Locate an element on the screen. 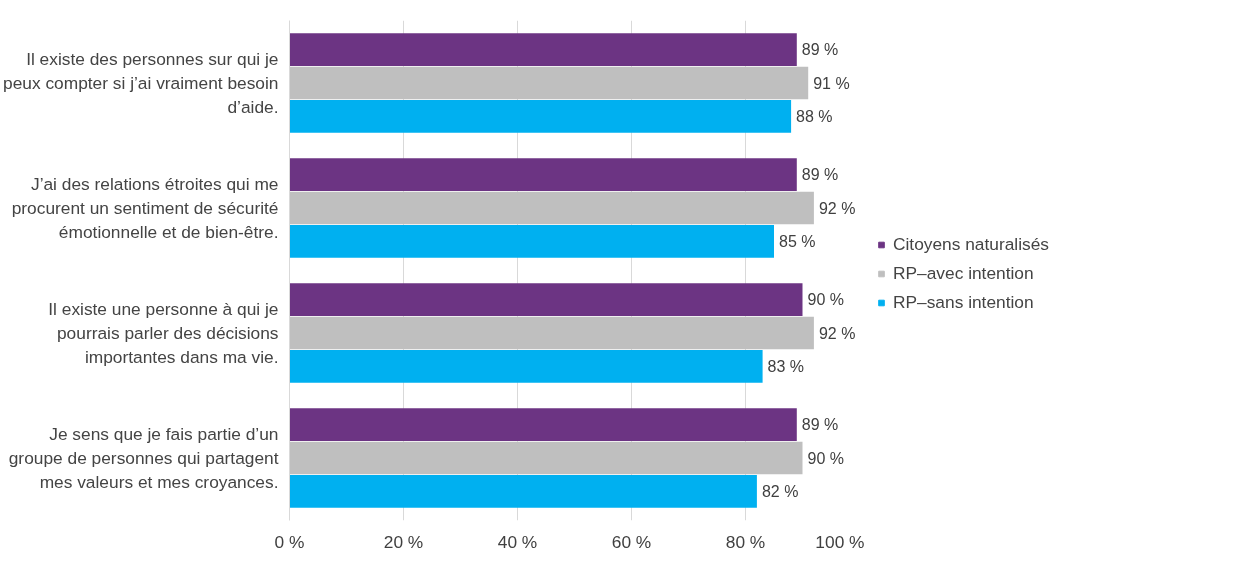 The image size is (1252, 581). data-label: 88 % is located at coordinates (814, 116).